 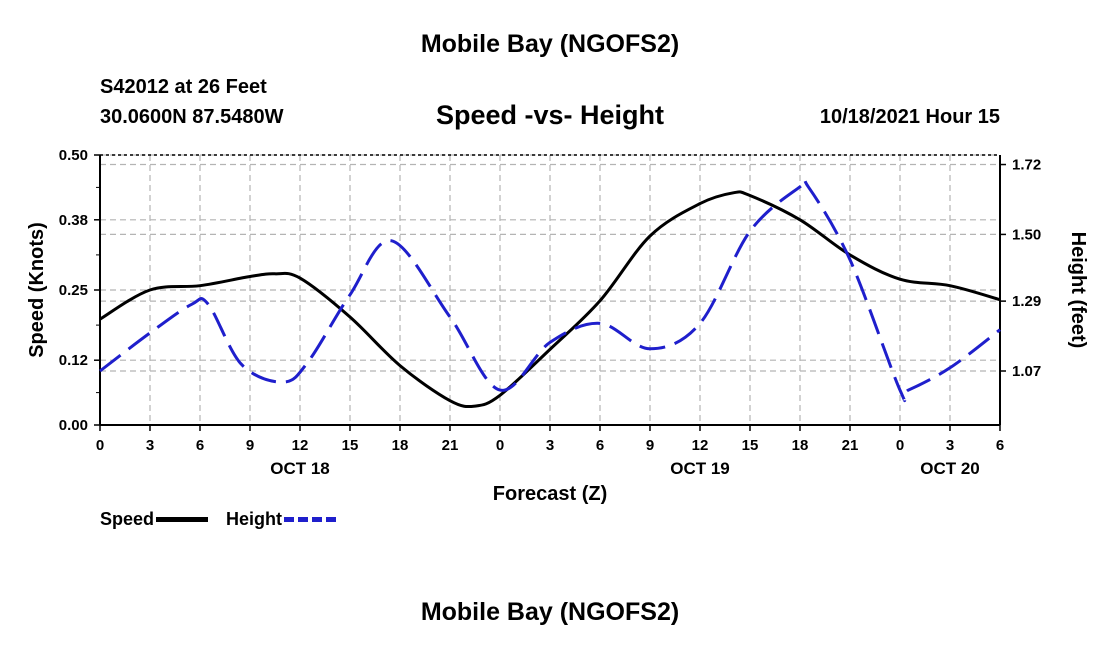 I want to click on y-axis-title-right: Height (feet), so click(x=1078, y=290).